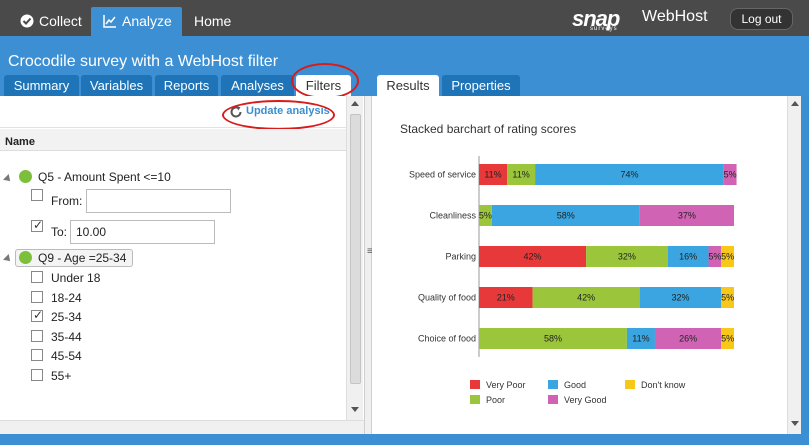 Image resolution: width=809 pixels, height=445 pixels. I want to click on highlight-ellipse-update, so click(278, 115).